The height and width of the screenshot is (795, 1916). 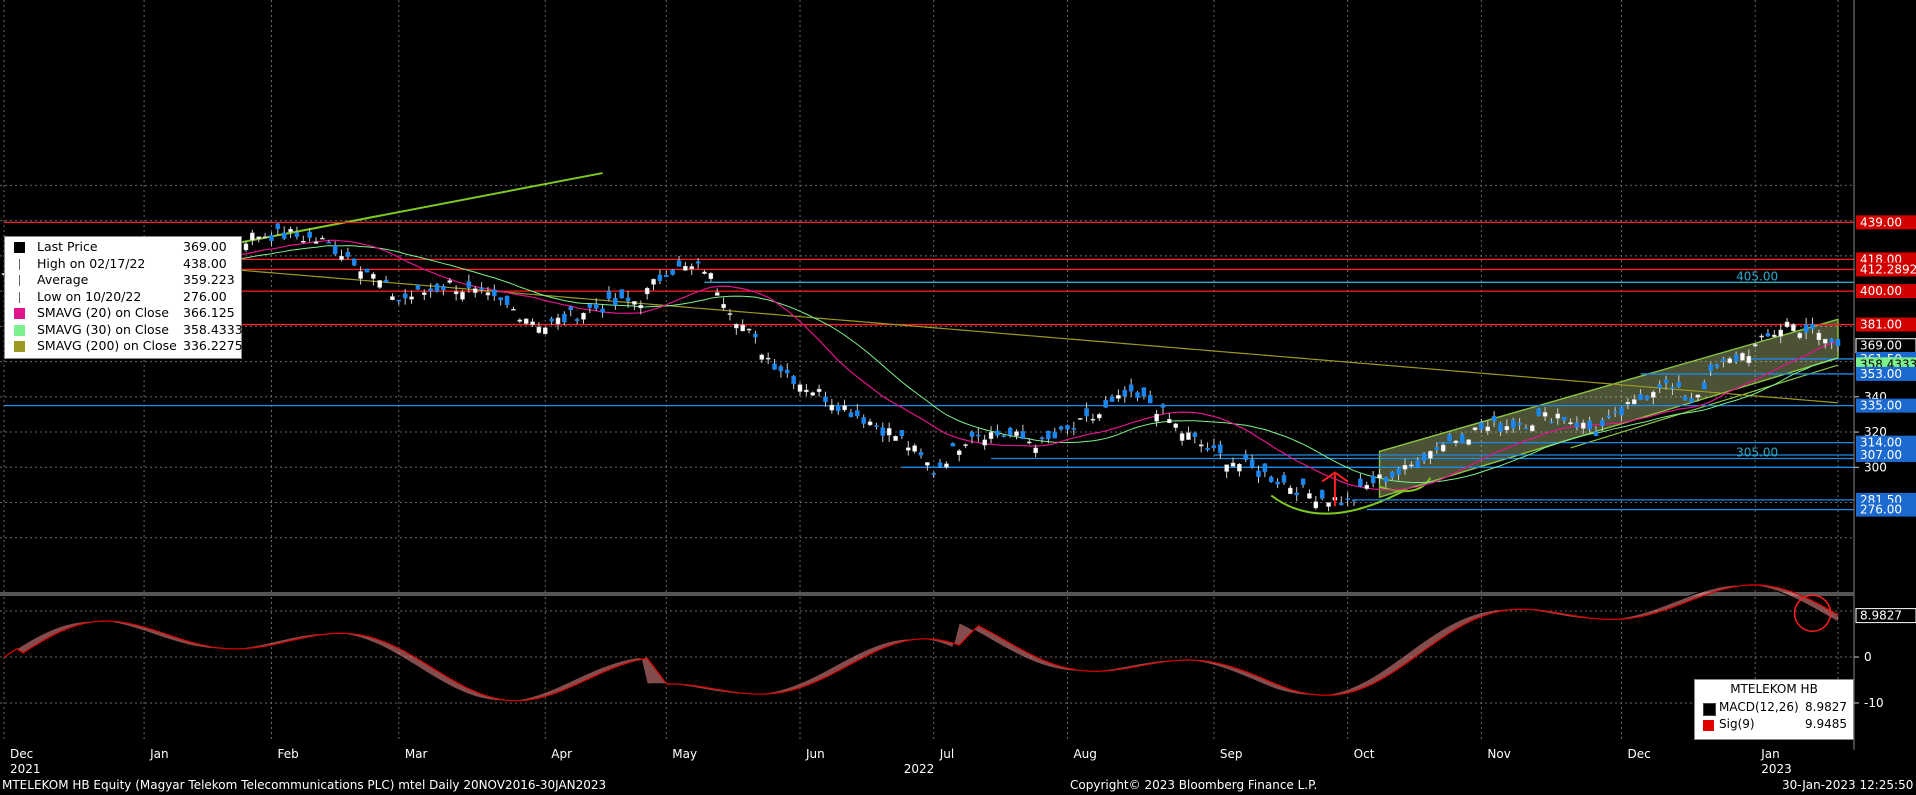 What do you see at coordinates (1757, 452) in the screenshot?
I see `inline-level-label: 305.00` at bounding box center [1757, 452].